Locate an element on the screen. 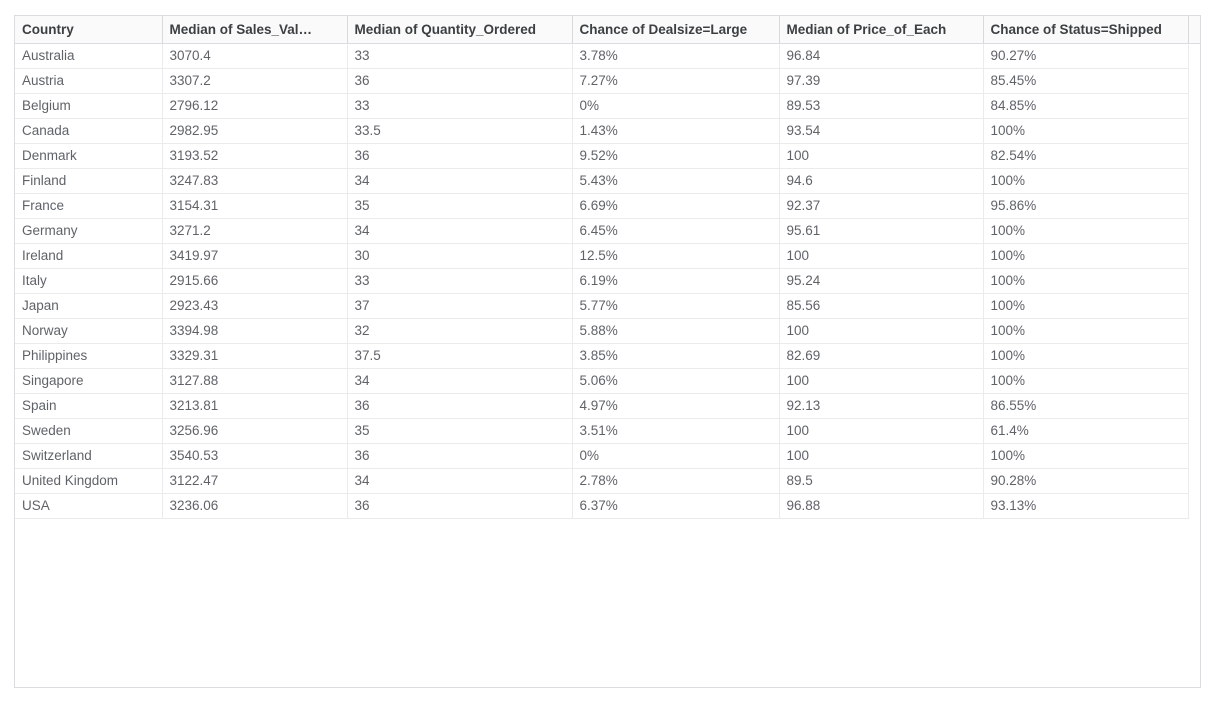 The image size is (1217, 704). country-cell: Sweden is located at coordinates (88, 431).